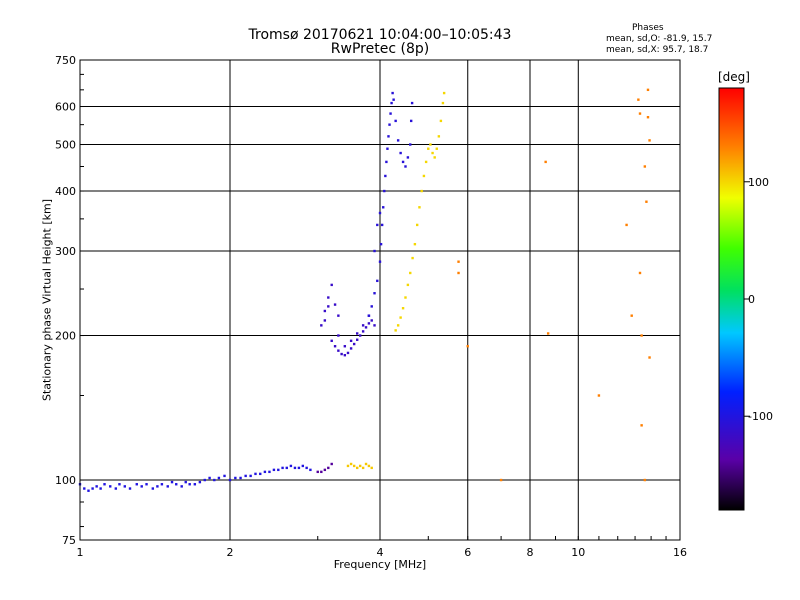  What do you see at coordinates (65, 480) in the screenshot?
I see `y-tick-label: 100` at bounding box center [65, 480].